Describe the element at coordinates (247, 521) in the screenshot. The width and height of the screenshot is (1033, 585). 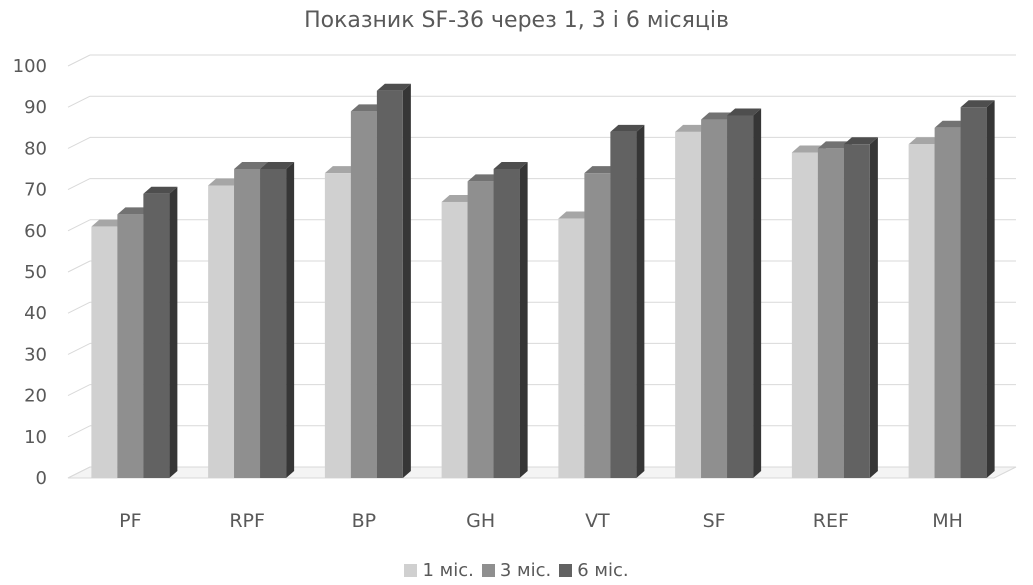
I see `x-category-label: RPF` at that location.